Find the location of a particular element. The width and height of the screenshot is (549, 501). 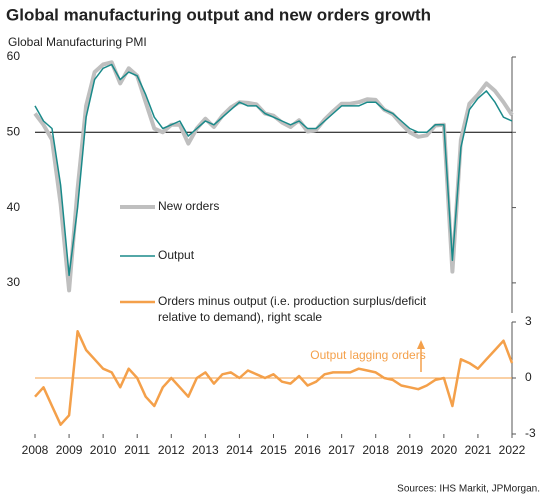

x-tick-label: 2016 is located at coordinates (307, 450).